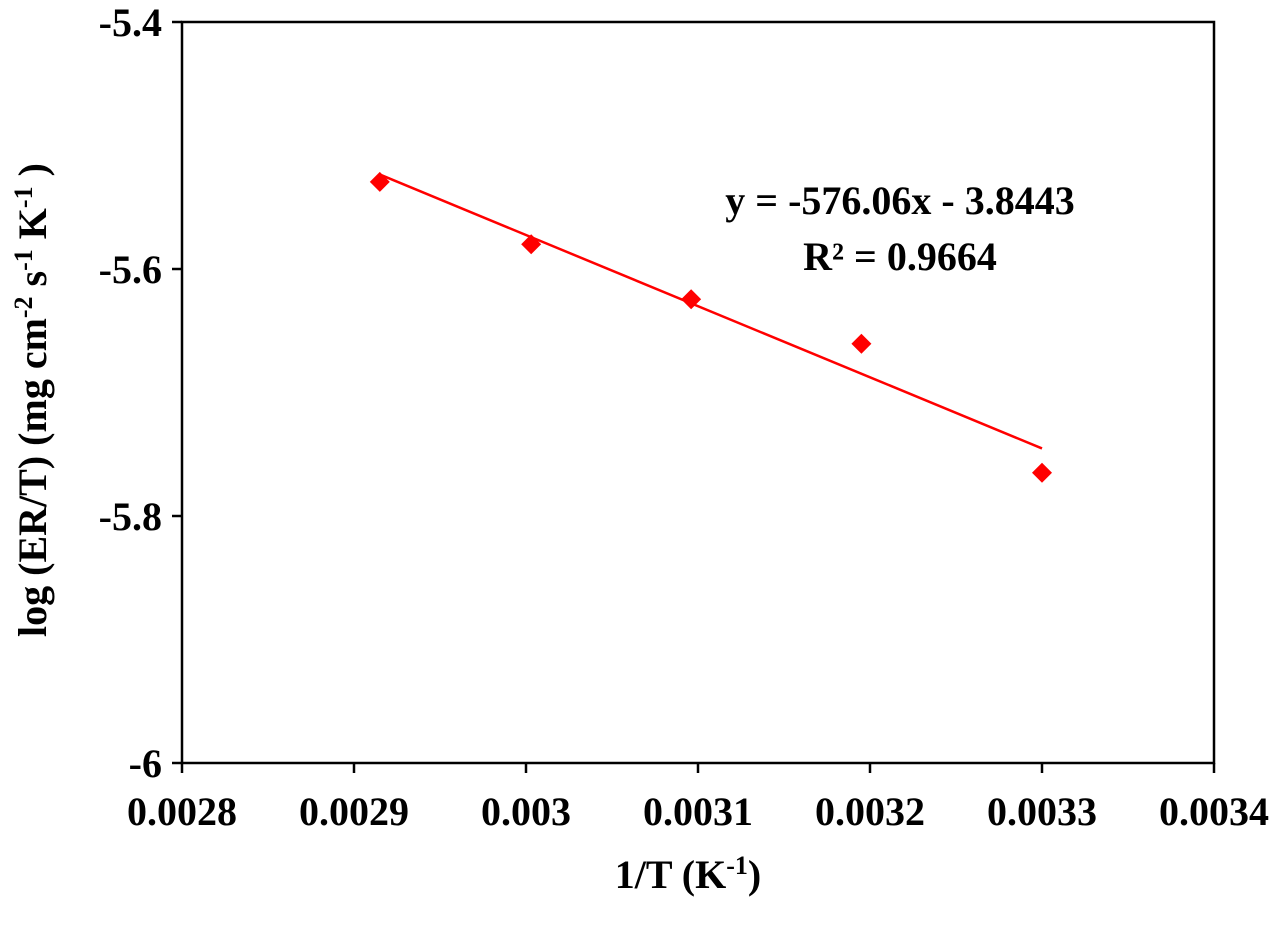 This screenshot has width=1280, height=931. What do you see at coordinates (1214, 811) in the screenshot?
I see `x-tick-label: 0.0034` at bounding box center [1214, 811].